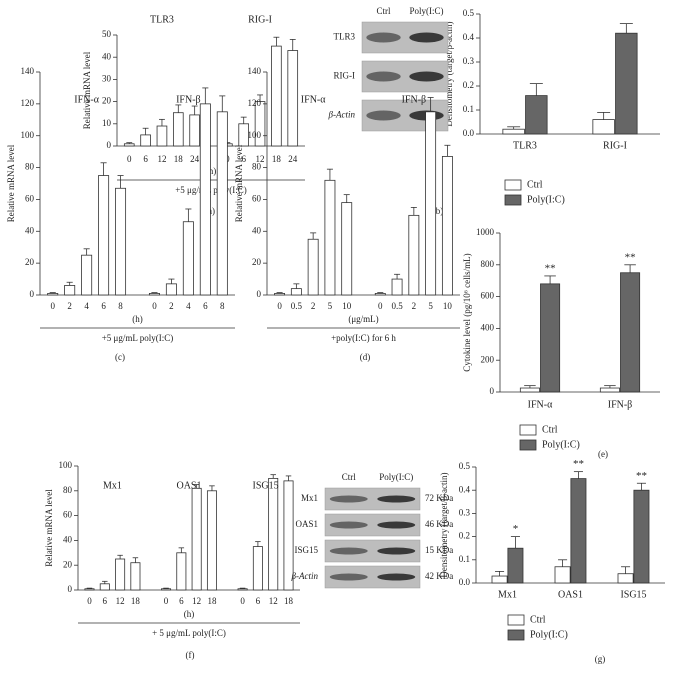  Describe the element at coordinates (507, 594) in the screenshot. I see `x-tick-label: Mx1` at that location.